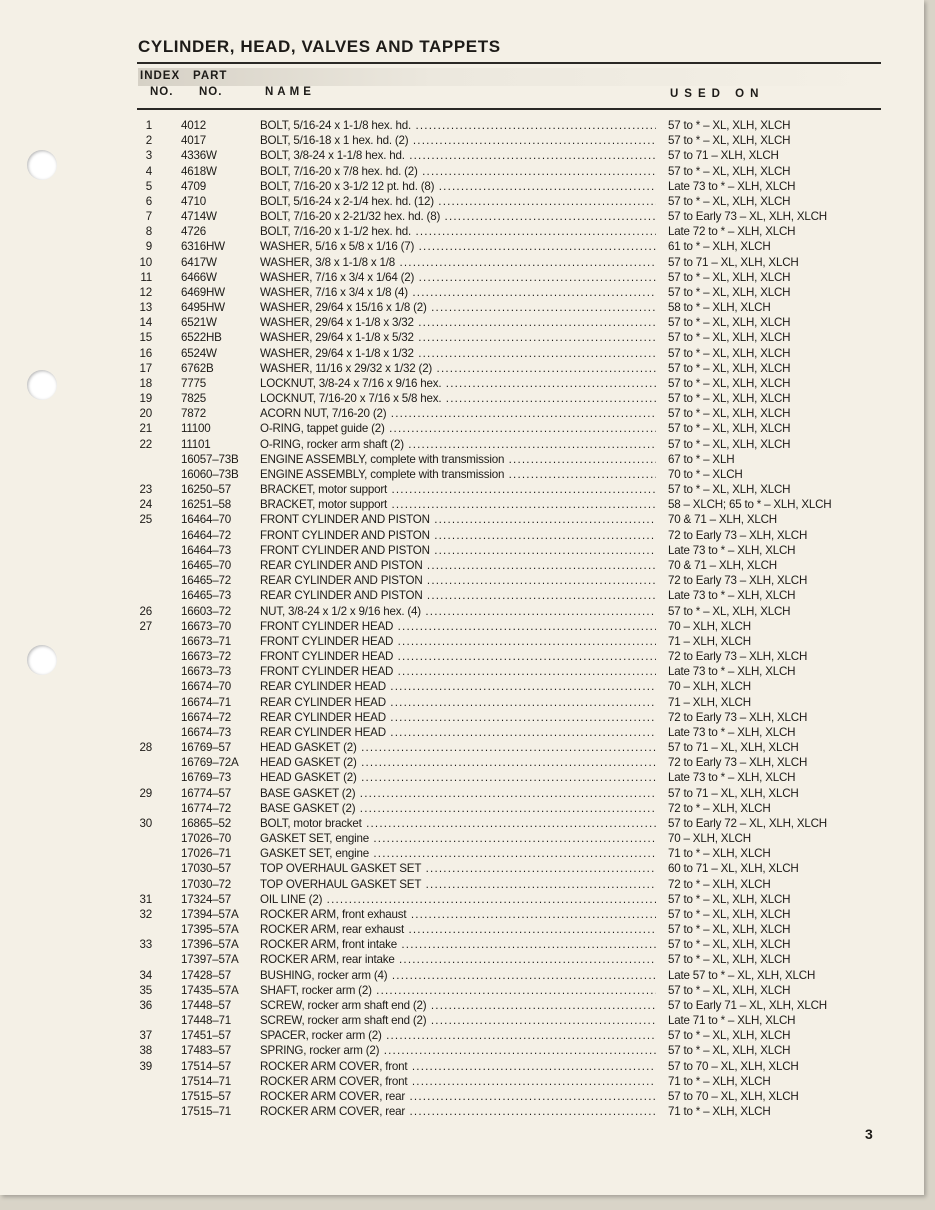  I want to click on part-name: BOLT, 7/16-20 x 1-1/2 hex. hd., so click(458, 231).